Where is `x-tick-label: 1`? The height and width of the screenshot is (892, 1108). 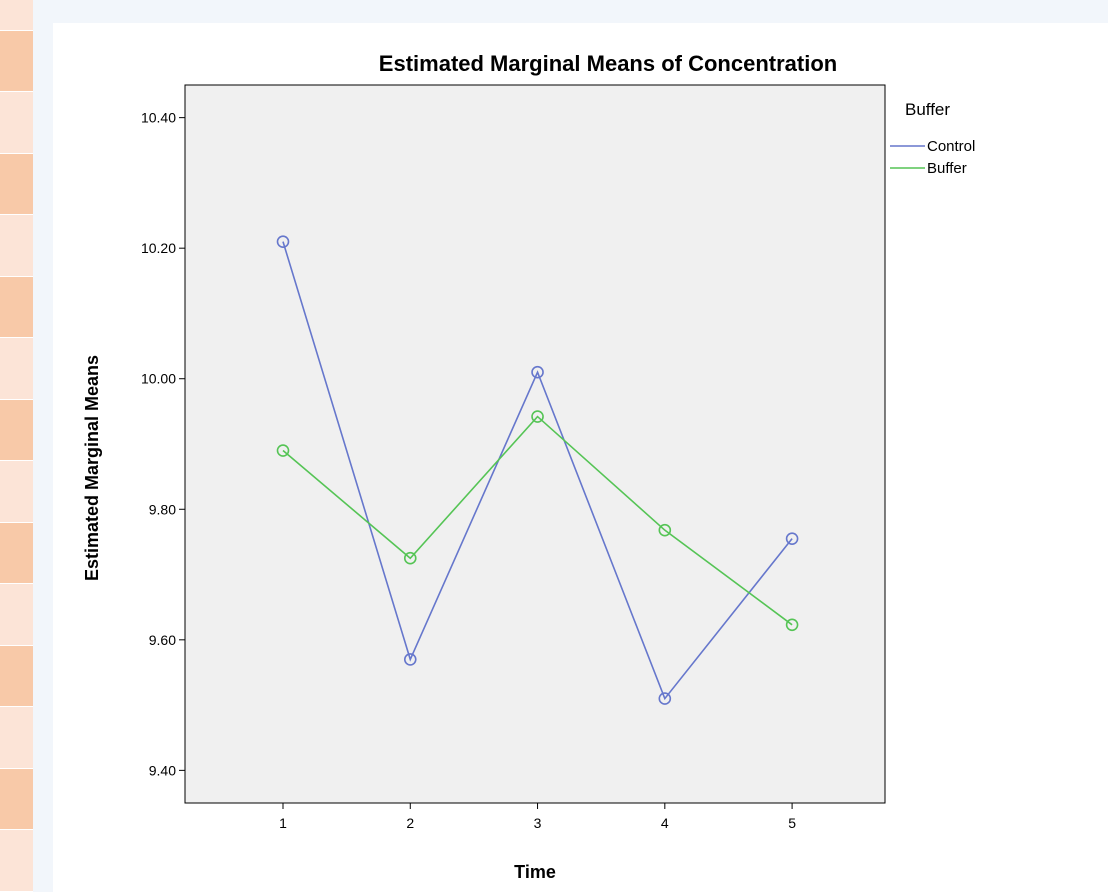
x-tick-label: 1 is located at coordinates (283, 823).